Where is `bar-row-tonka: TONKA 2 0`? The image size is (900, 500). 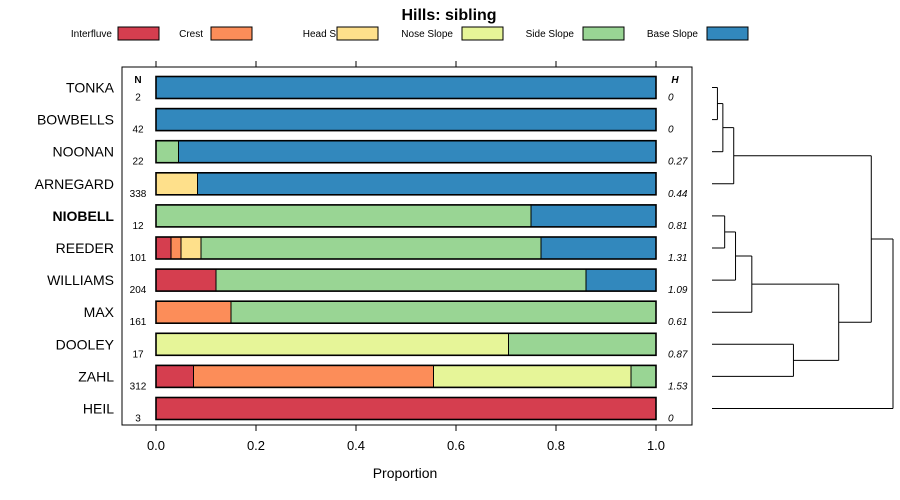
bar-row-tonka: TONKA 2 0 is located at coordinates (370, 89).